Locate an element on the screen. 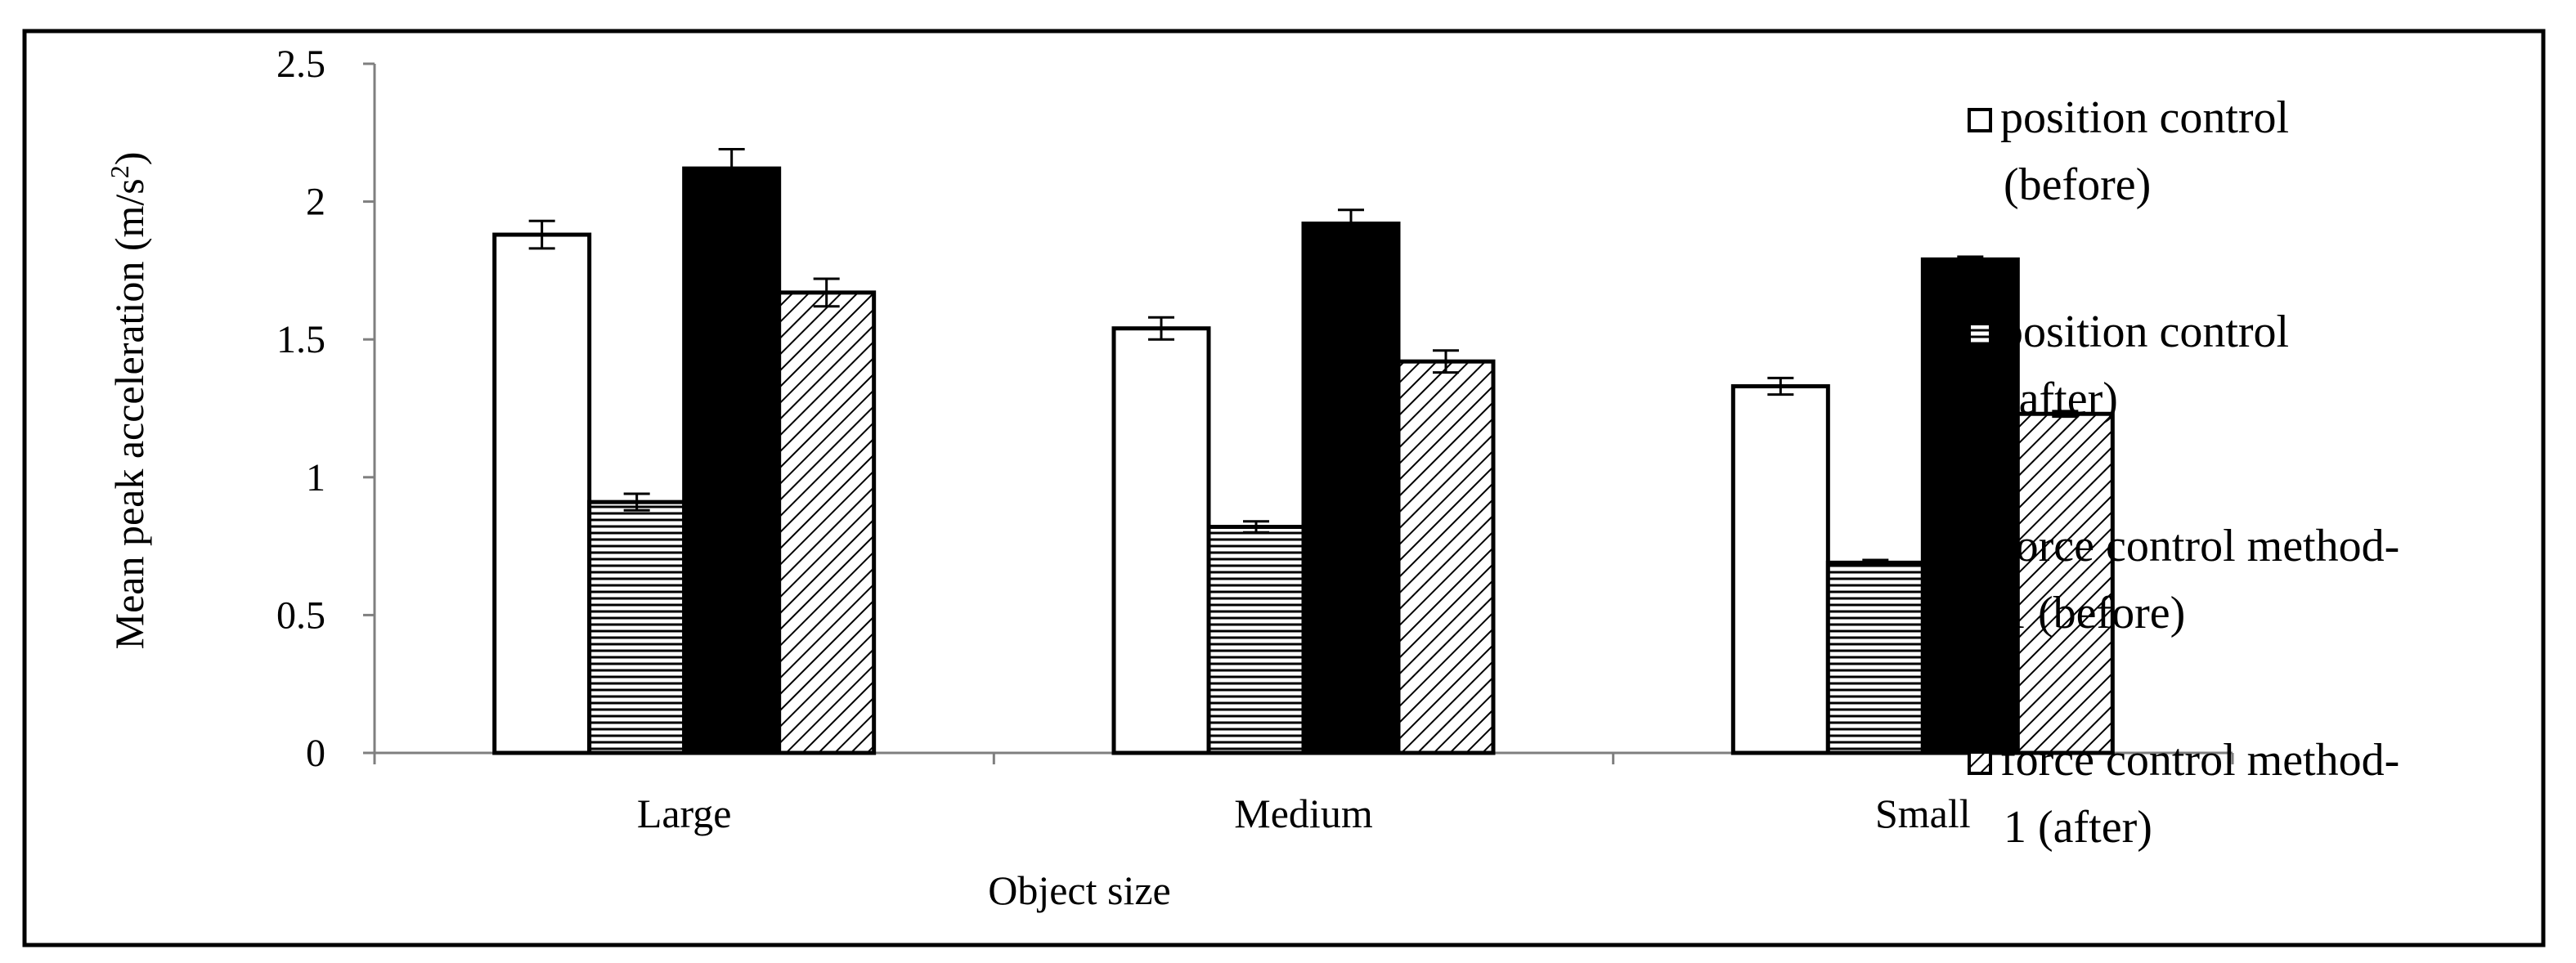 The height and width of the screenshot is (963, 2576). y-axis-title: Mean peak acceleration (m/s2) is located at coordinates (128, 401).